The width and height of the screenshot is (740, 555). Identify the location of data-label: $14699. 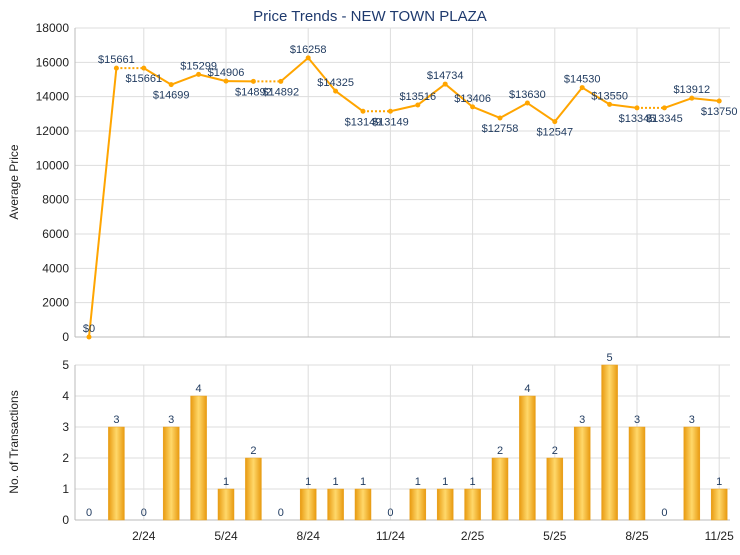
(171, 96).